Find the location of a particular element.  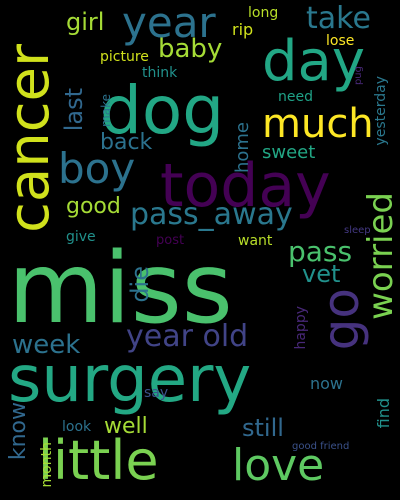

word-find: find is located at coordinates (383, 413).